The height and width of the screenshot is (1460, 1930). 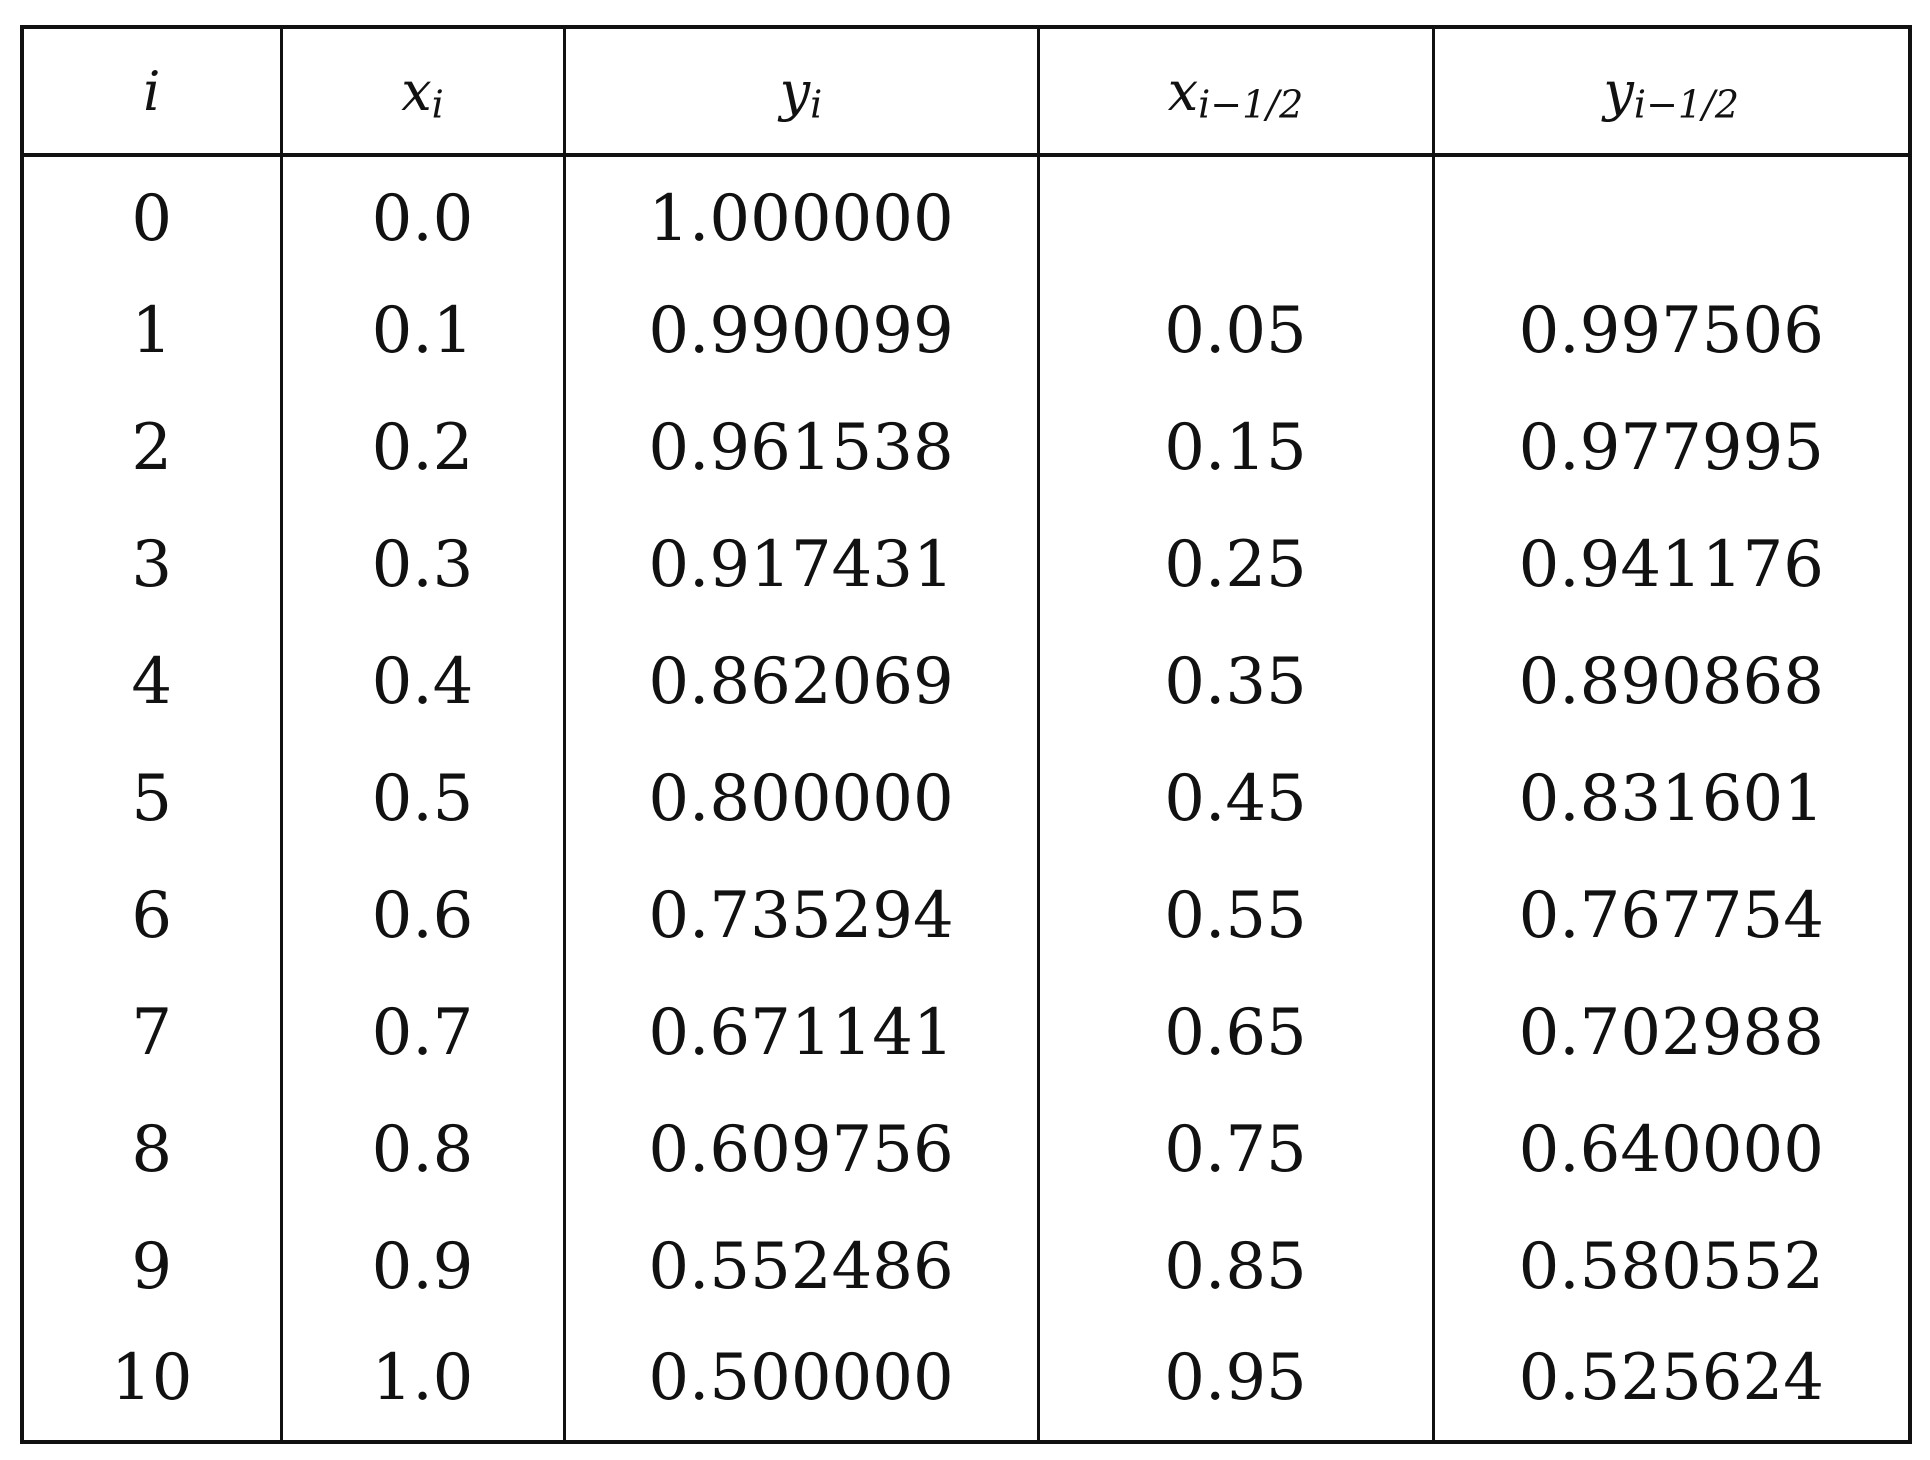 I want to click on cell-x-half: 0.75, so click(x=1235, y=1149).